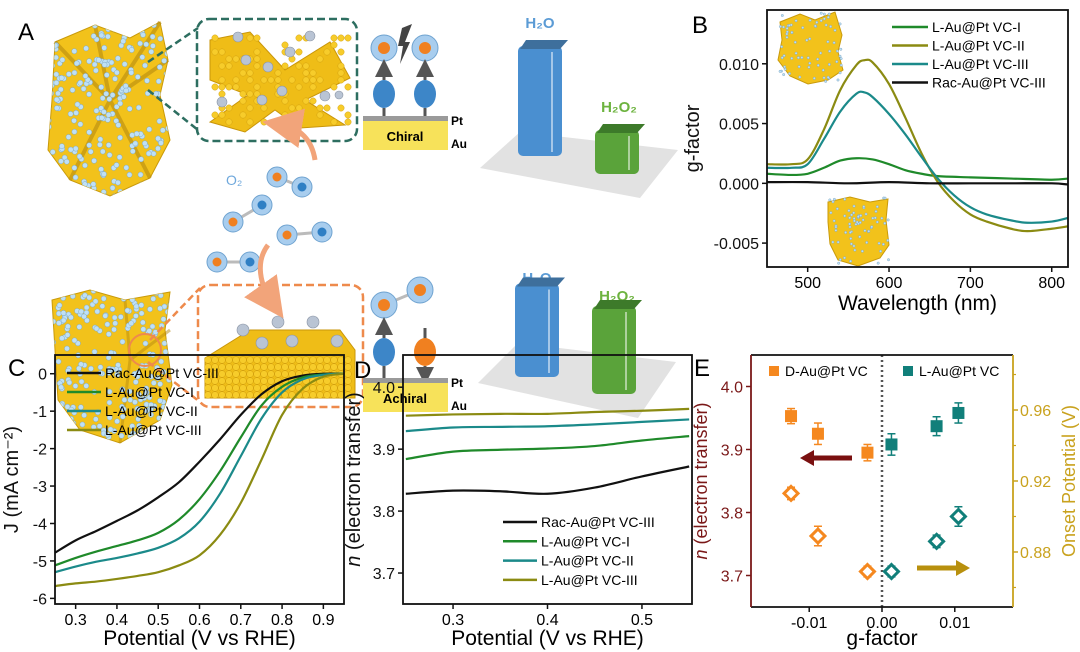 This screenshot has width=1080, height=652. Describe the element at coordinates (280, 346) in the screenshot. I see `achiral-surface-box` at that location.